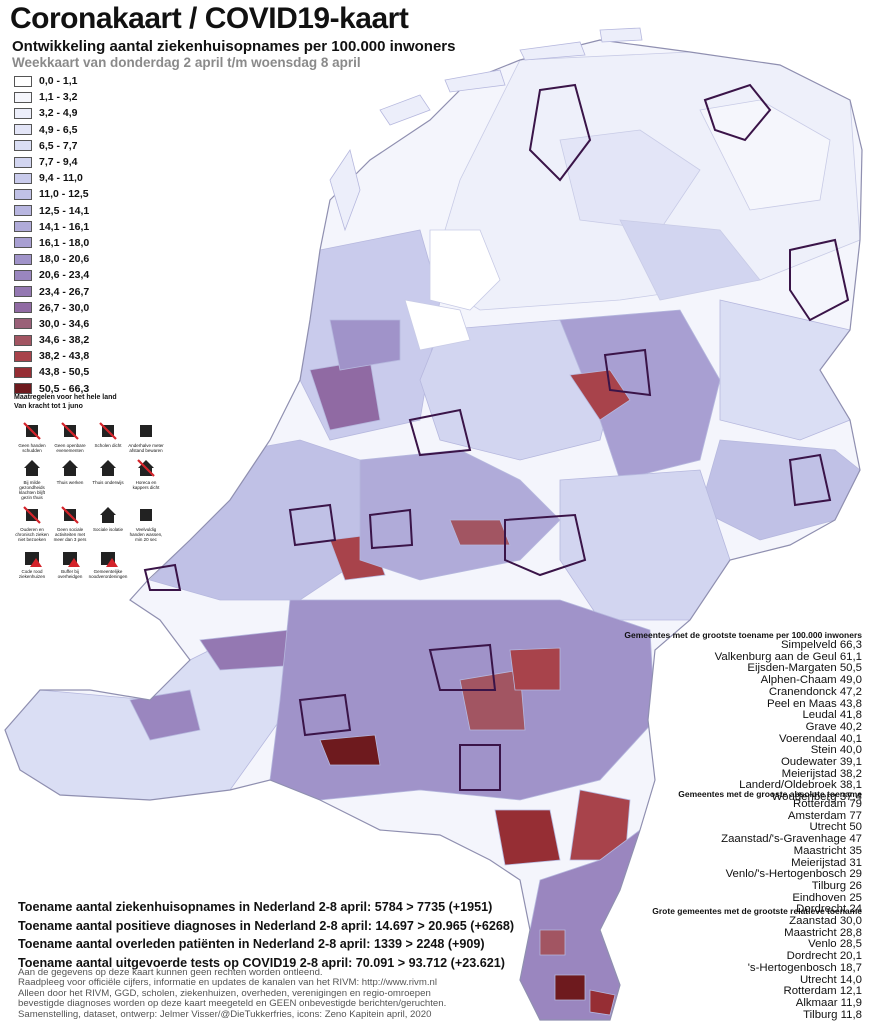 This screenshot has width=870, height=1024. I want to click on ranking-item: Rotterdam 79, so click(770, 804).